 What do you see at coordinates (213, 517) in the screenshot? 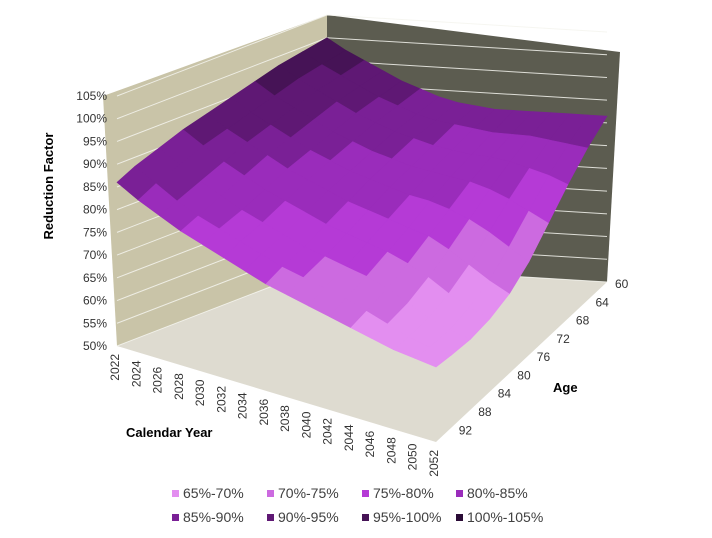
I see `legend-label: 85%-90%` at bounding box center [213, 517].